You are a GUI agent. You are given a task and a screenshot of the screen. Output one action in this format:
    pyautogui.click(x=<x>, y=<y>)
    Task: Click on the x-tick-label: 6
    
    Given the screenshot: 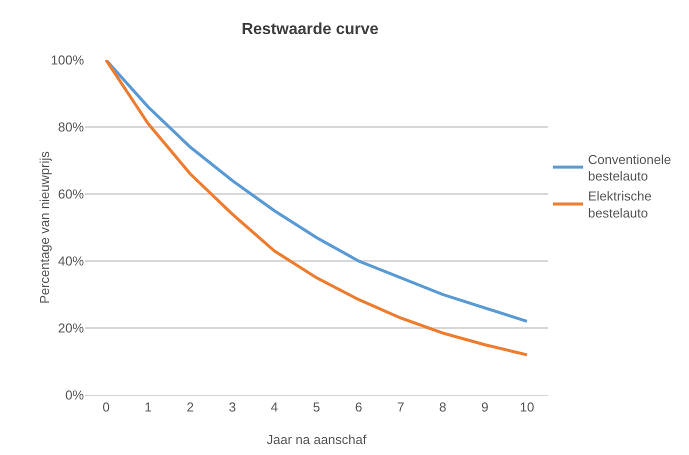 What is the action you would take?
    pyautogui.click(x=358, y=407)
    